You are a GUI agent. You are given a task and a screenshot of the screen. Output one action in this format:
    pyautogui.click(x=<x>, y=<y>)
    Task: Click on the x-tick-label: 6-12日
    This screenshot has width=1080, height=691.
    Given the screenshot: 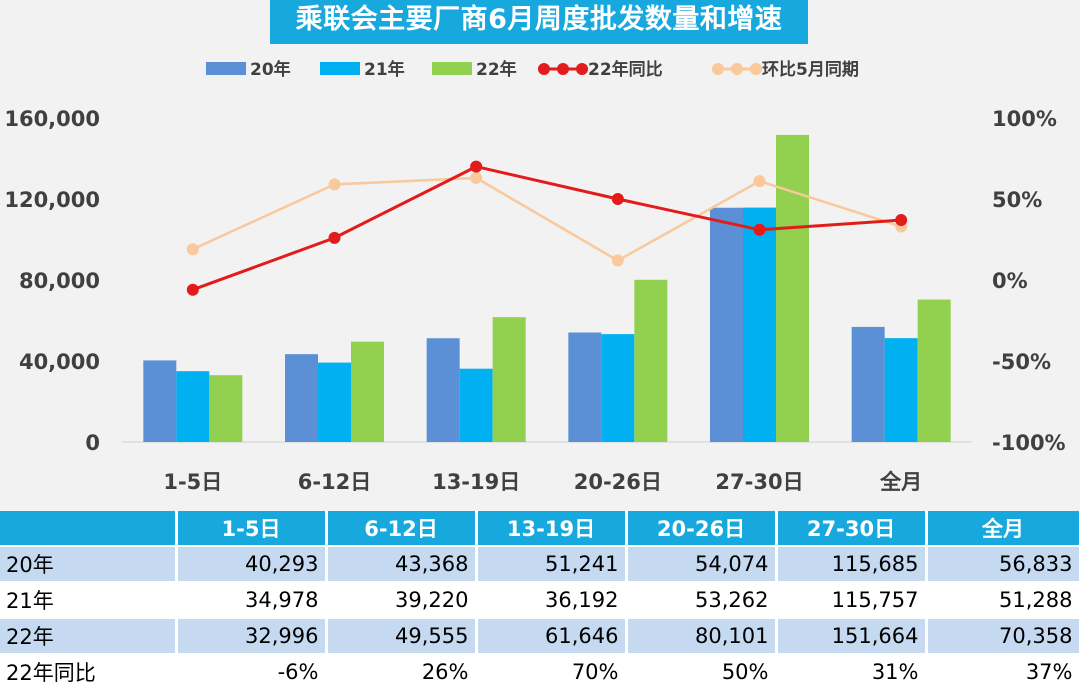 What is the action you would take?
    pyautogui.click(x=335, y=482)
    